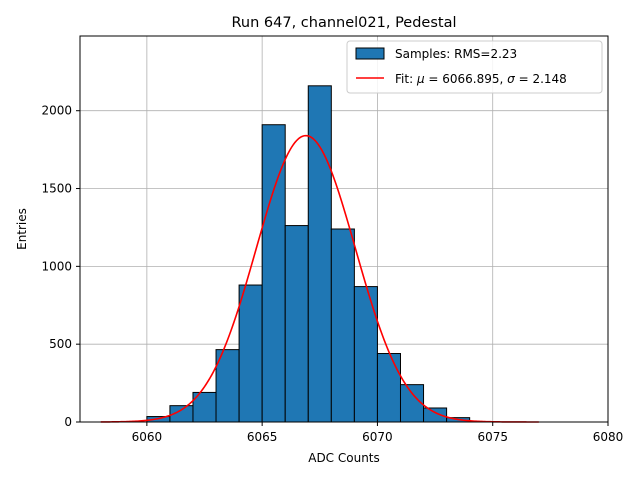 The width and height of the screenshot is (640, 480). Describe the element at coordinates (377, 437) in the screenshot. I see `x-tick-label: 6070` at that location.